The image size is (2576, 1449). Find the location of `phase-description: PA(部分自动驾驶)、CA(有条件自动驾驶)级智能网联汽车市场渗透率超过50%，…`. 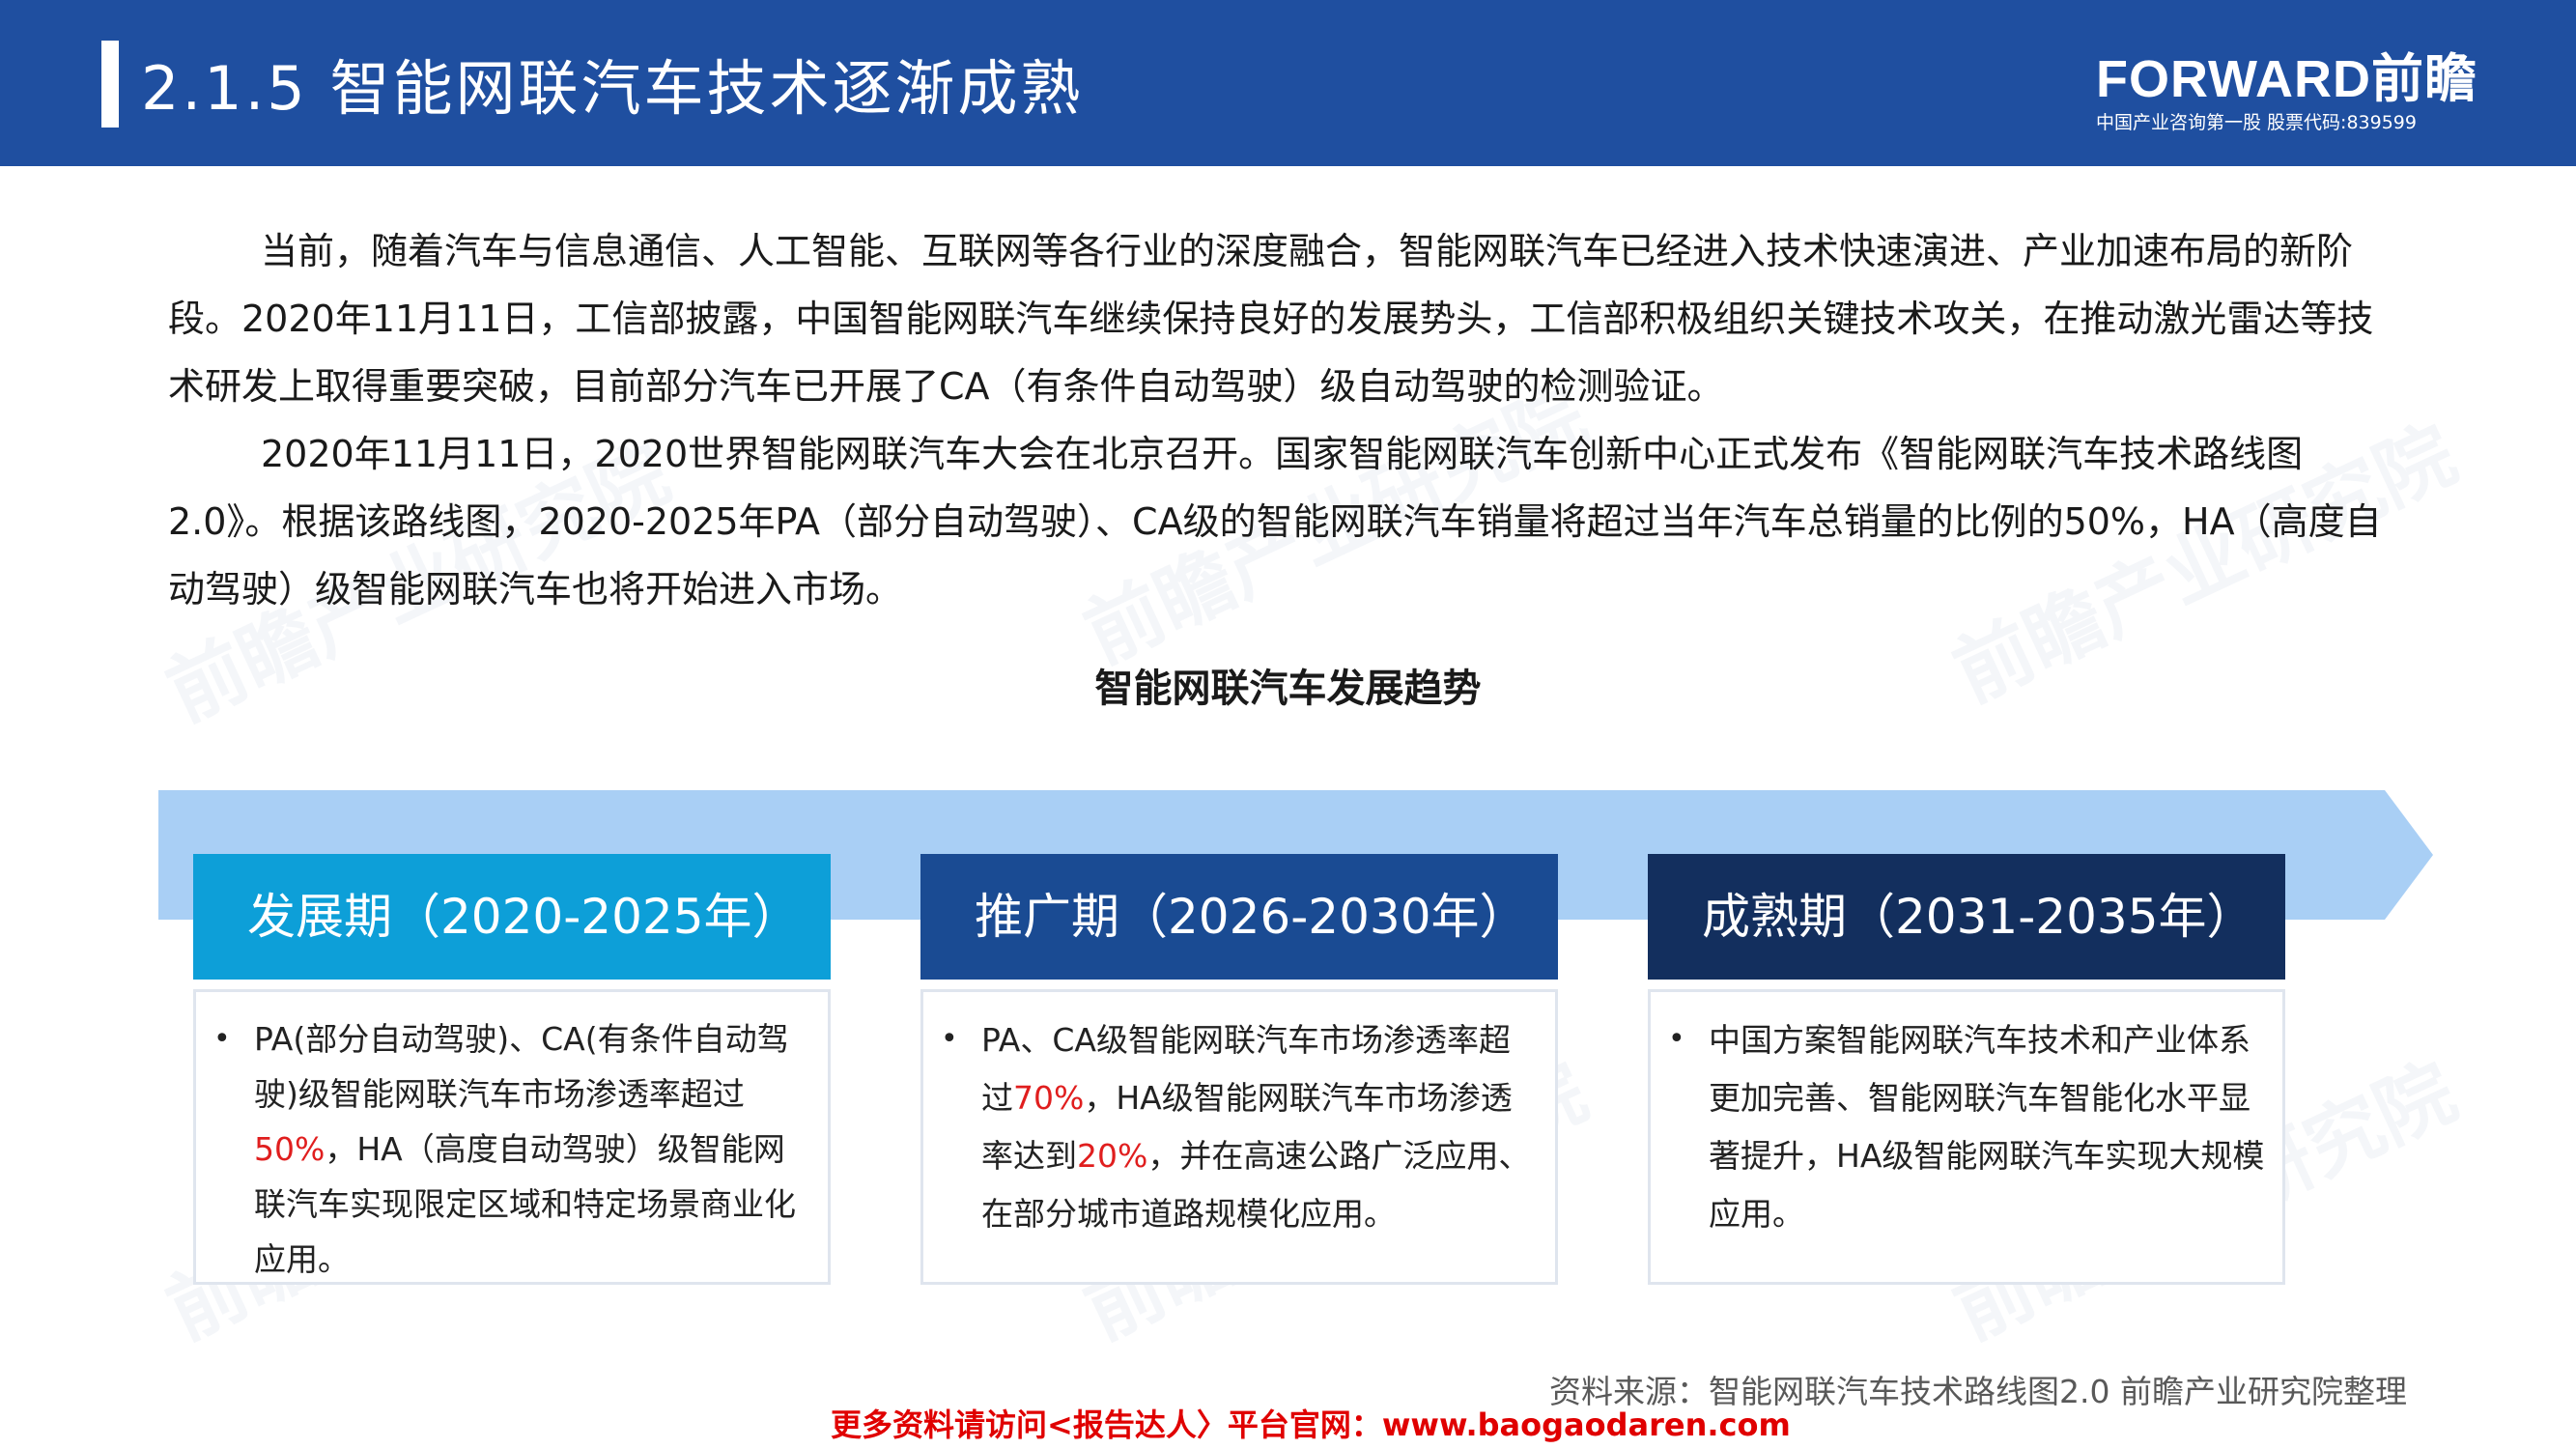

phase-description: PA(部分自动驾驶)、CA(有条件自动驾驶)级智能网联汽车市场渗透率超过50%，… is located at coordinates (525, 1149).